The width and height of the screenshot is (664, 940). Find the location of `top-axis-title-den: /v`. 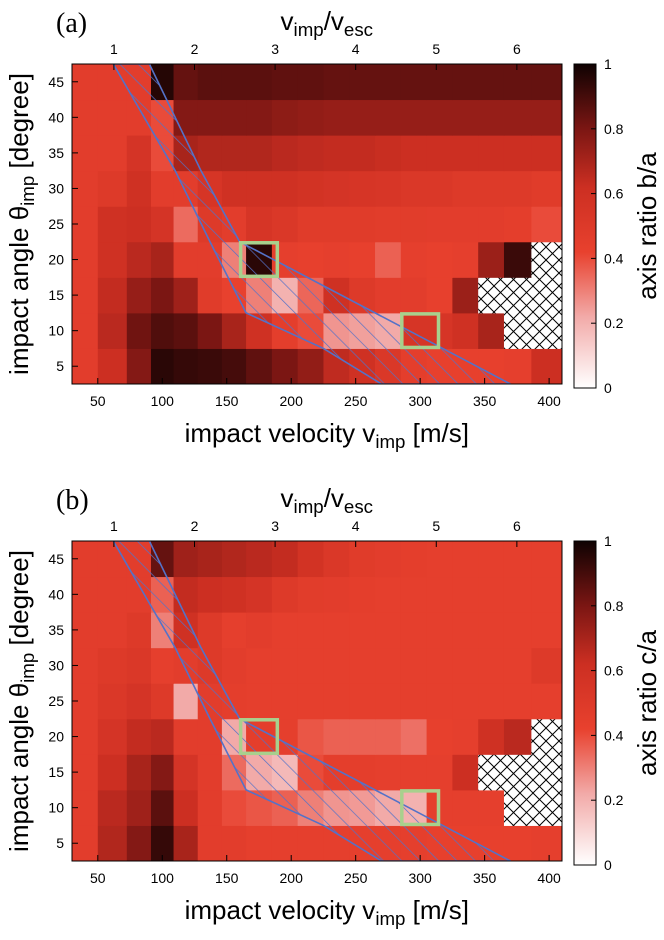

top-axis-title-den: /v is located at coordinates (334, 21).